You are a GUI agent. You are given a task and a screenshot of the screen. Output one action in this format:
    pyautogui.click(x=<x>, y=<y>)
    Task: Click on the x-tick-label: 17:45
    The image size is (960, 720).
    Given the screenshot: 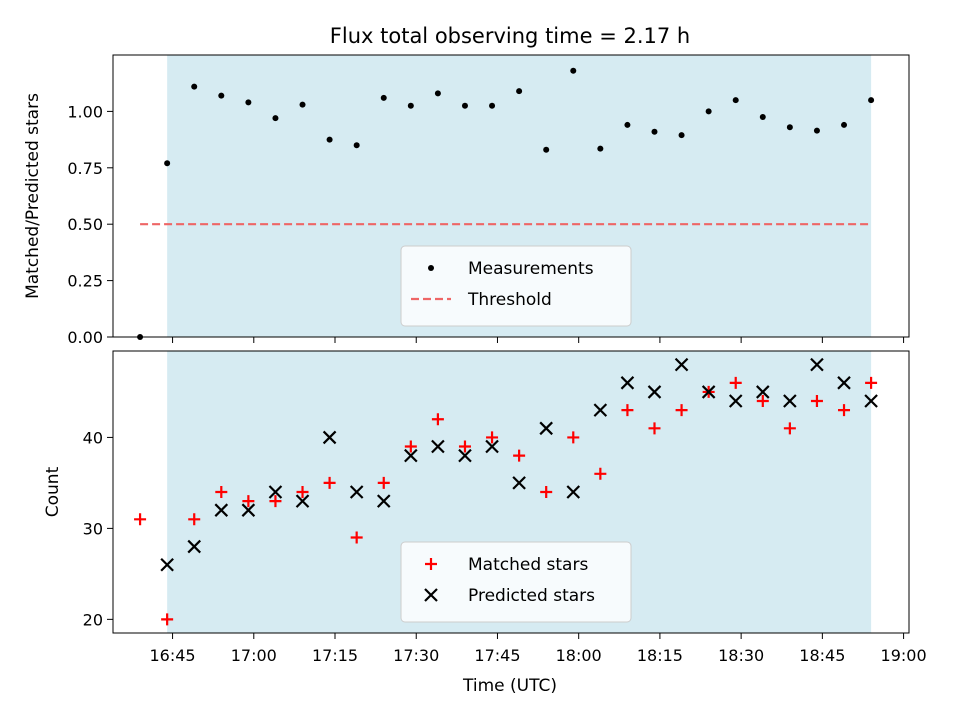 What is the action you would take?
    pyautogui.click(x=497, y=655)
    